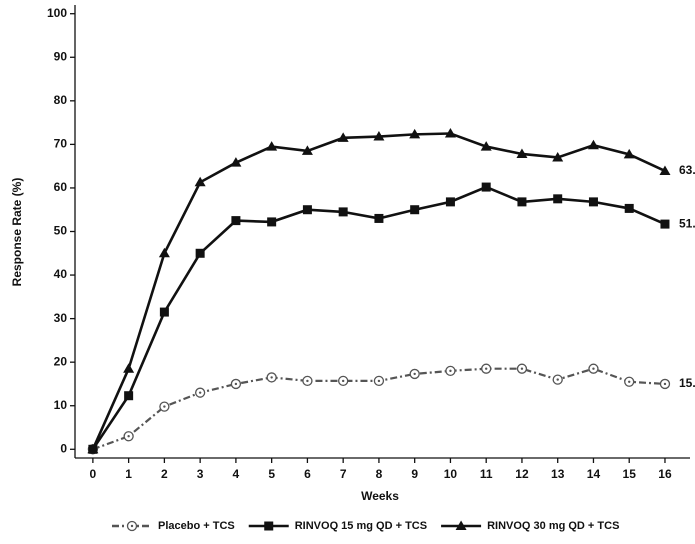  What do you see at coordinates (687, 383) in the screenshot?
I see `data-label: 15.0` at bounding box center [687, 383].